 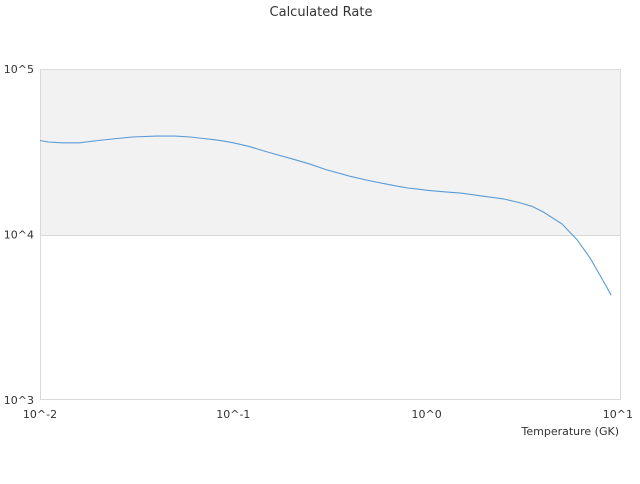 What do you see at coordinates (233, 414) in the screenshot?
I see `x-tick-label: 10^-1` at bounding box center [233, 414].